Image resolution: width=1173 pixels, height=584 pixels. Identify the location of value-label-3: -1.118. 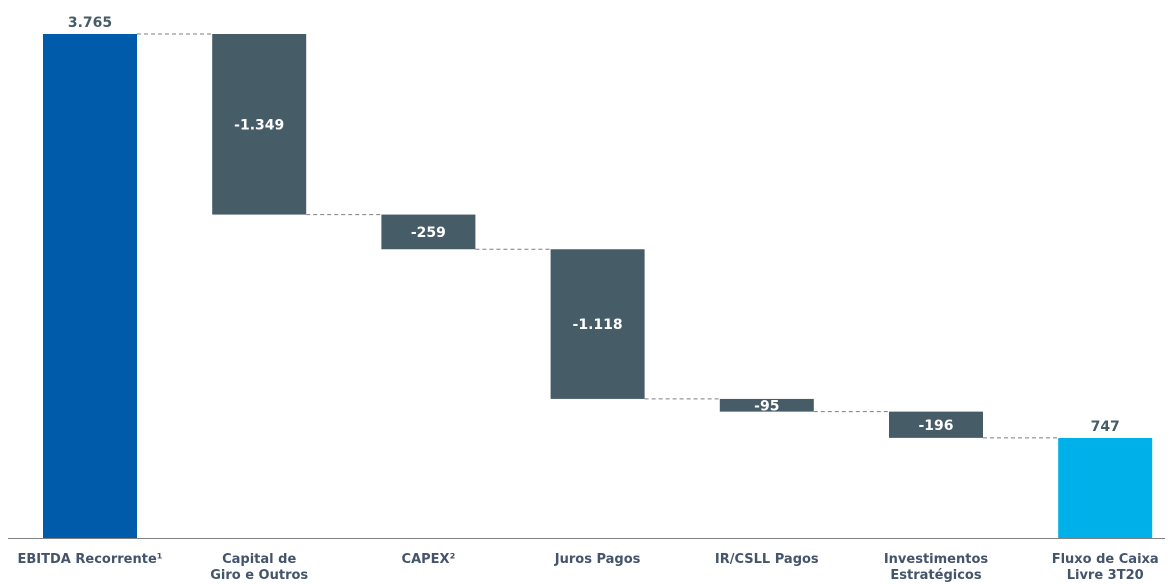
(598, 325).